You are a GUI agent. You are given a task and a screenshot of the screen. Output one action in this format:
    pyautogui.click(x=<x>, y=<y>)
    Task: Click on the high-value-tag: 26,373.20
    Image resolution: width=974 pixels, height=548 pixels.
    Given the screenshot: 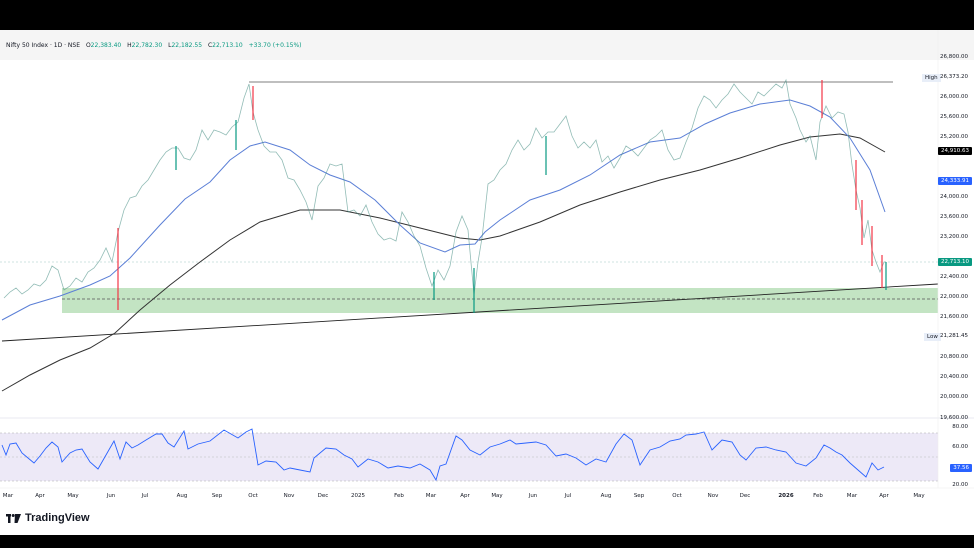 What is the action you would take?
    pyautogui.click(x=954, y=77)
    